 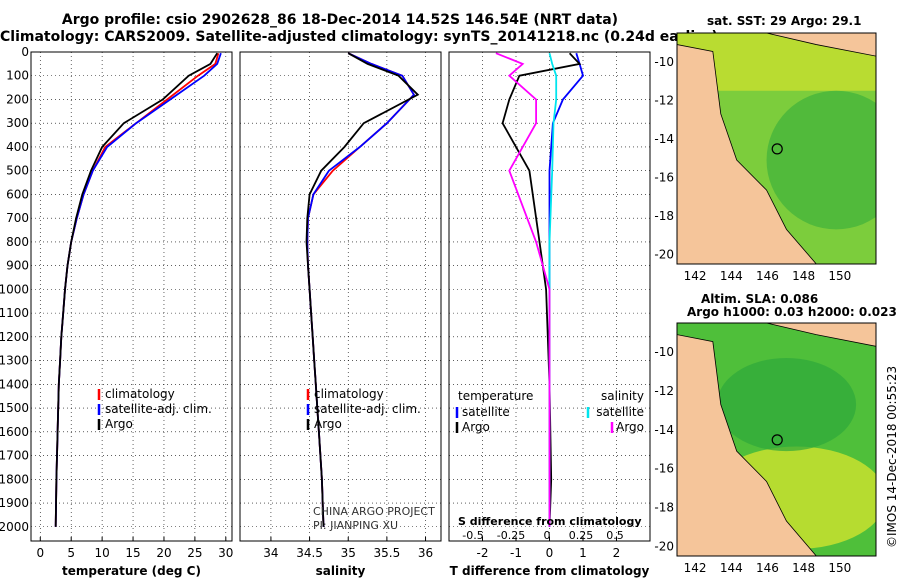 What do you see at coordinates (17, 266) in the screenshot?
I see `y-tick-label: 900` at bounding box center [17, 266].